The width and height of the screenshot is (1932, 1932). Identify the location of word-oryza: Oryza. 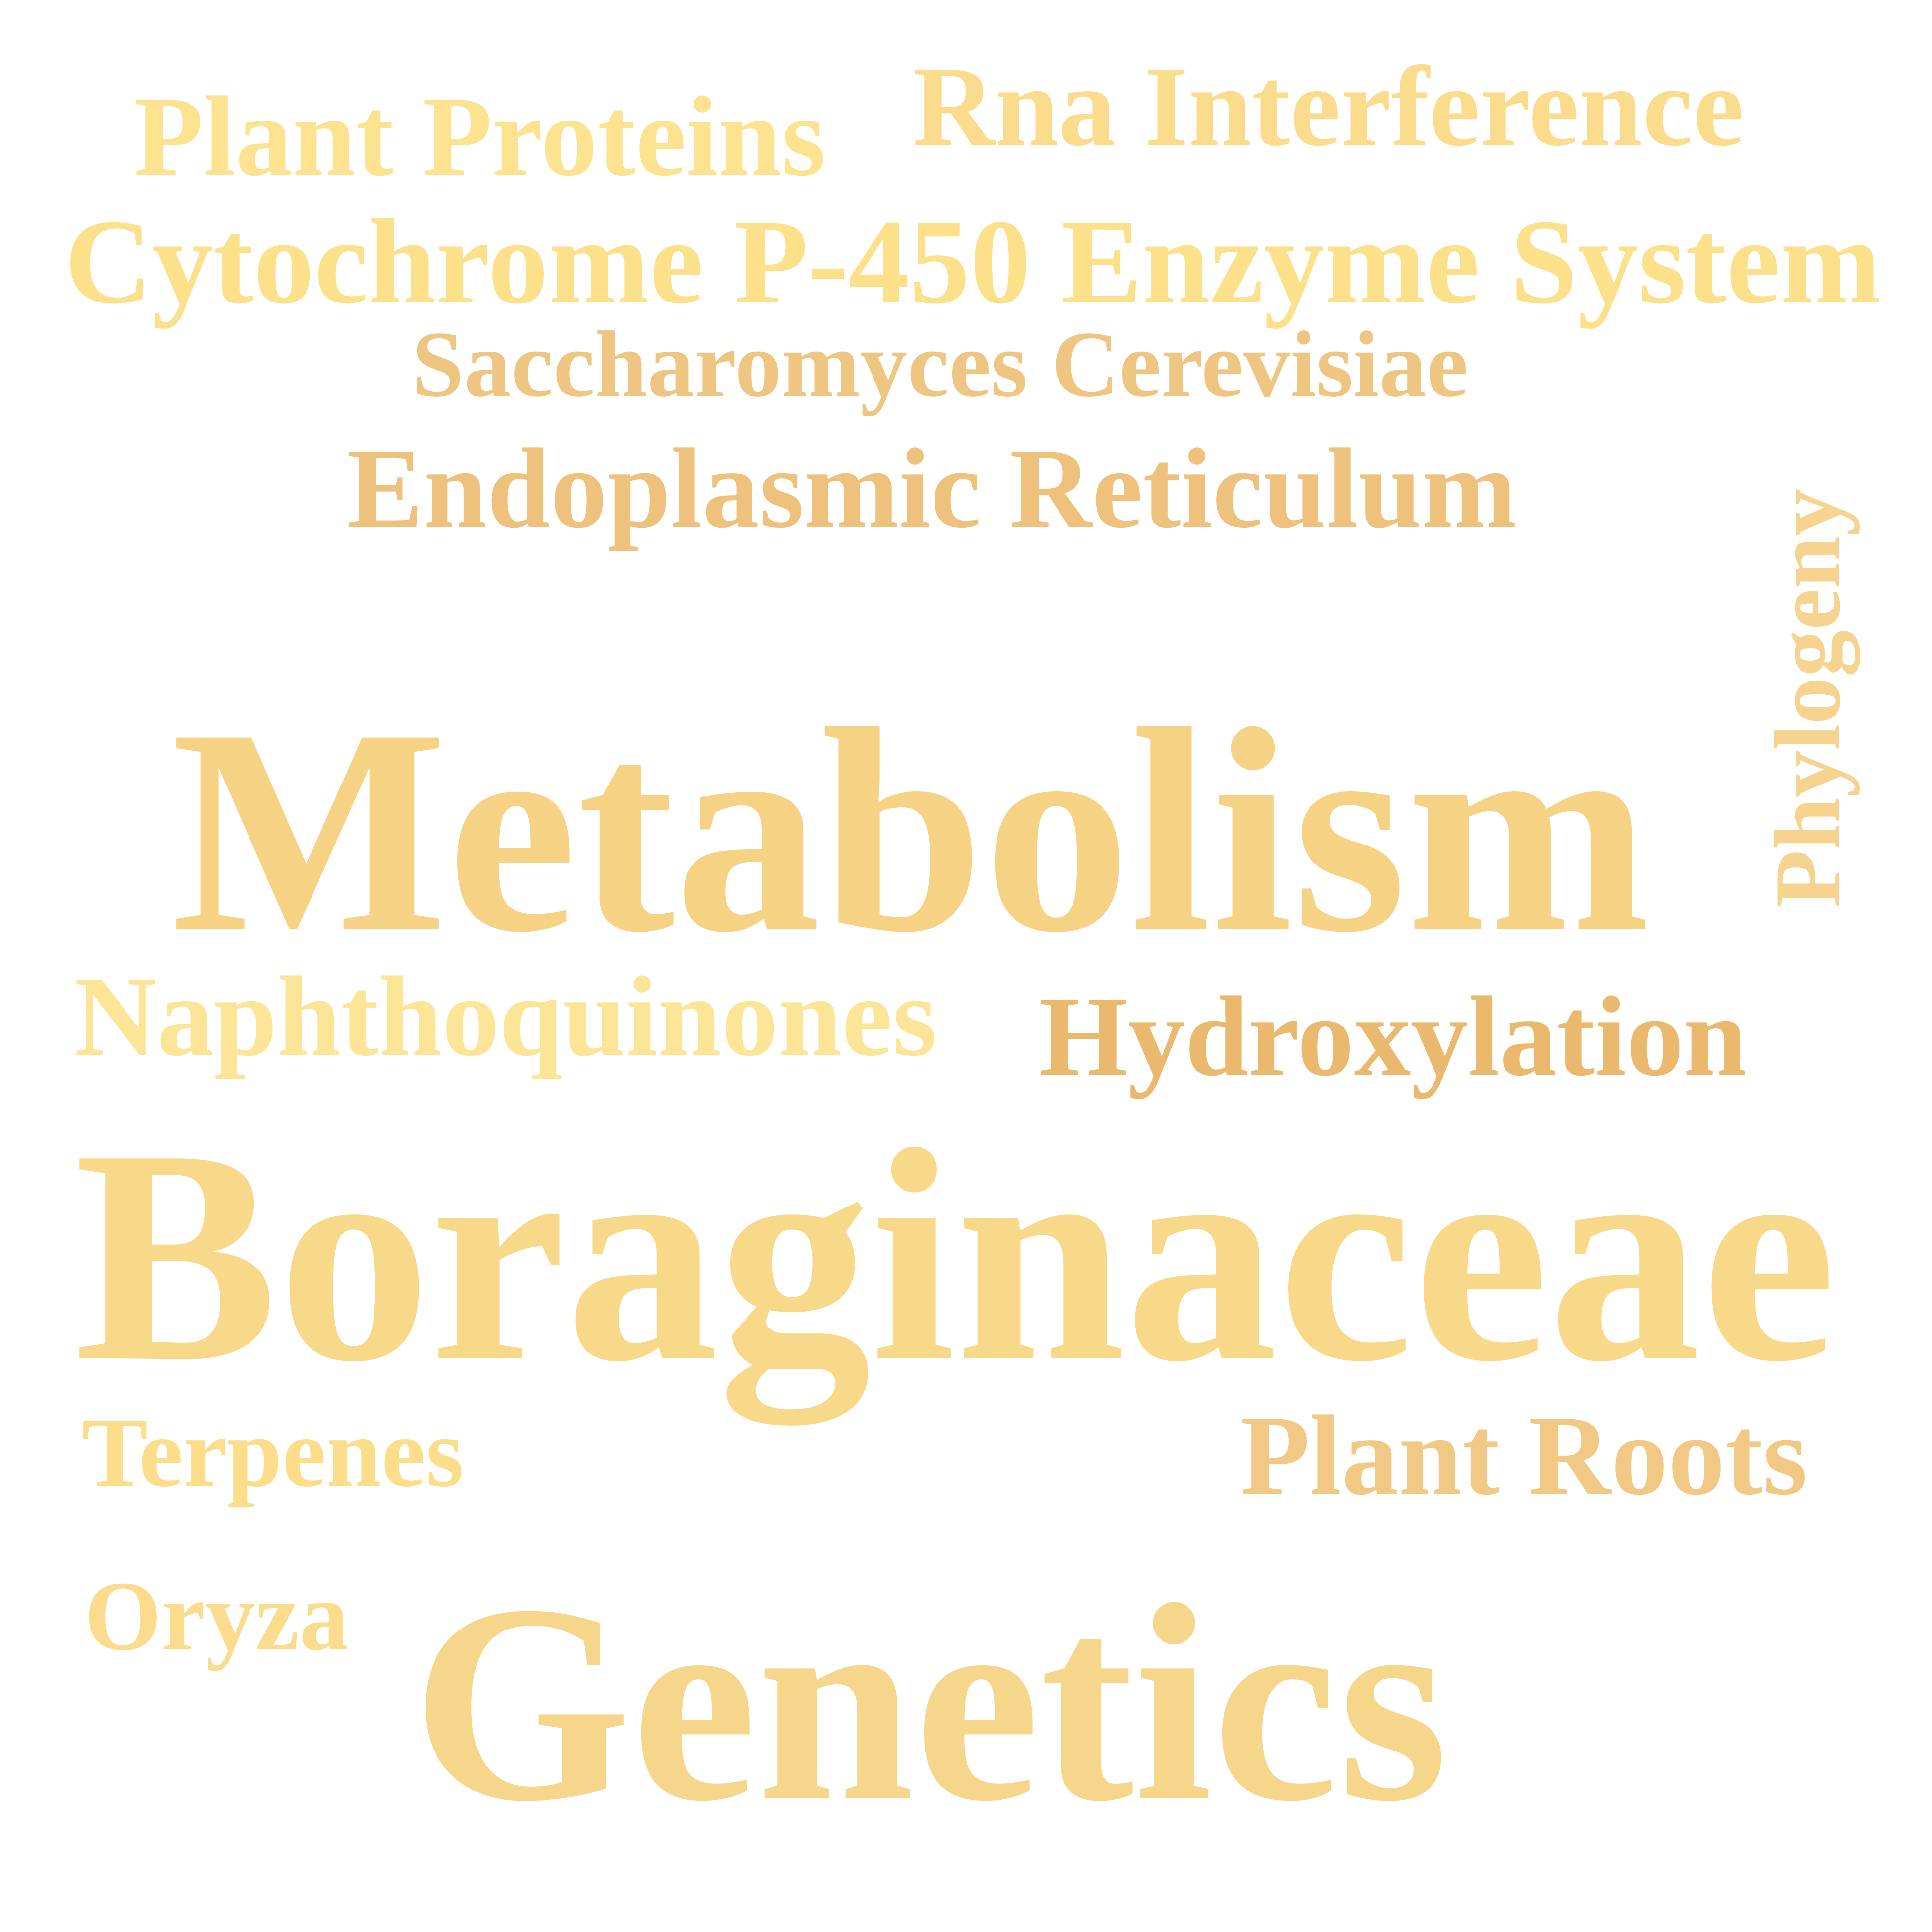
(216, 1616).